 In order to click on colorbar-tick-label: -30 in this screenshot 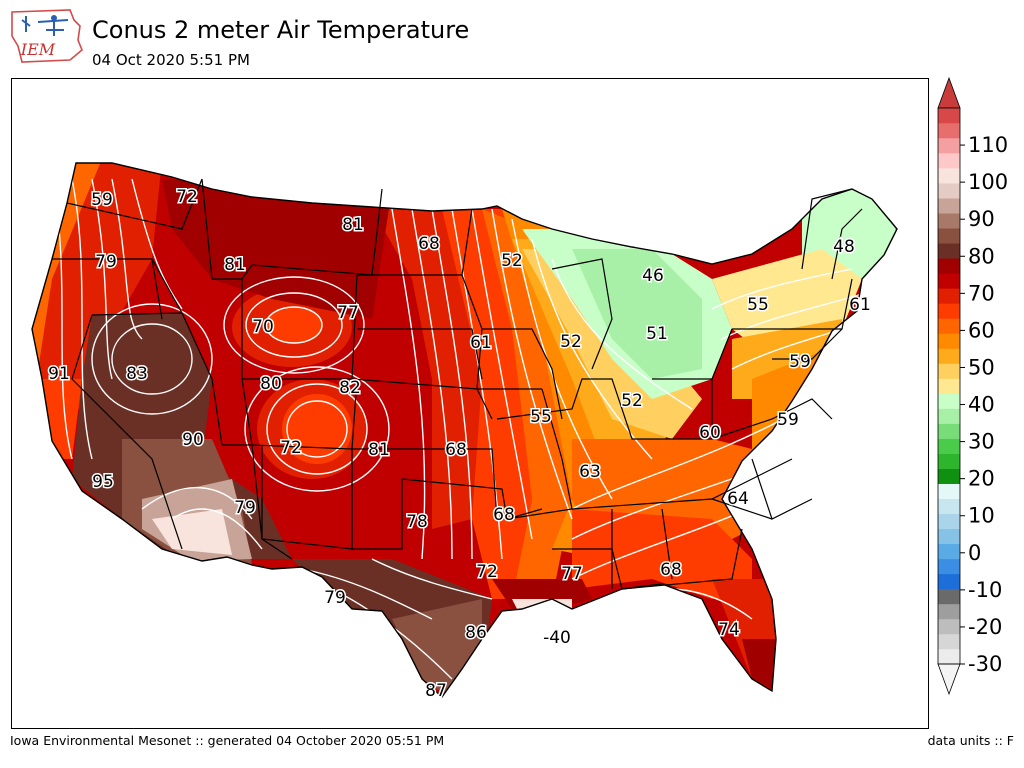, I will do `click(985, 664)`.